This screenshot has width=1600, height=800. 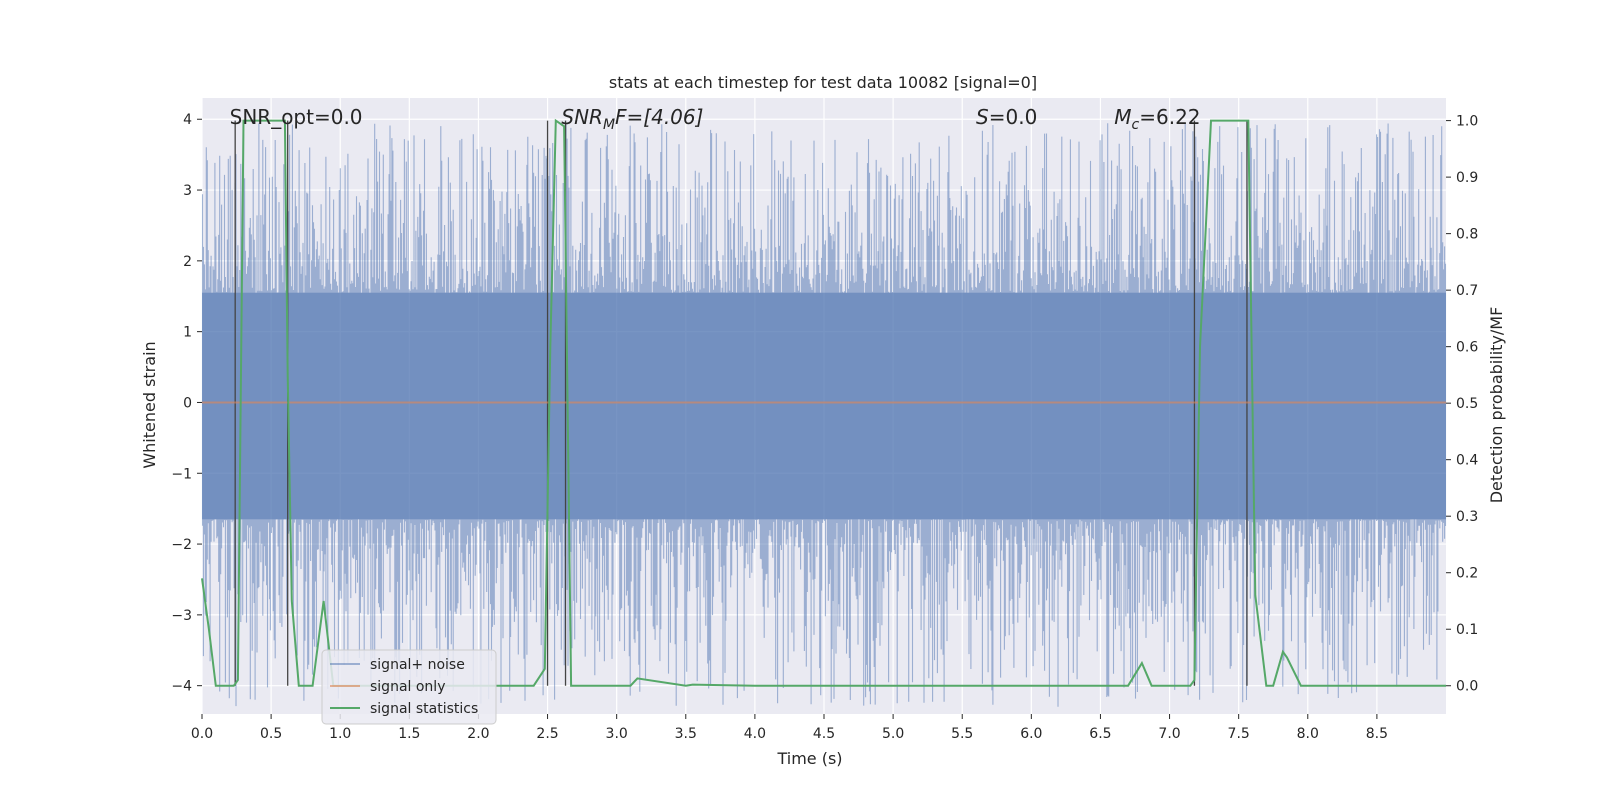 What do you see at coordinates (755, 734) in the screenshot?
I see `x-tick-label: 4.0` at bounding box center [755, 734].